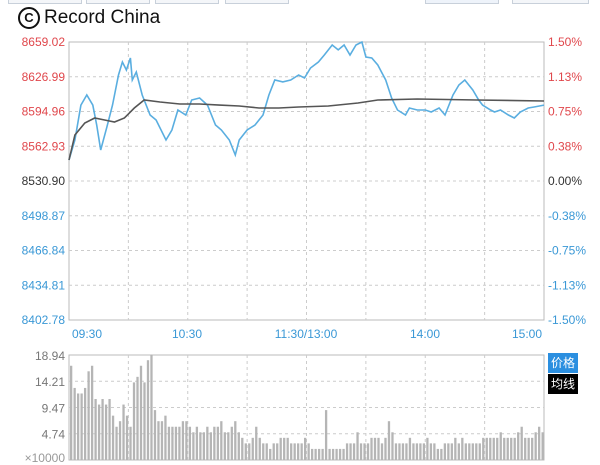 The image size is (600, 465). Describe the element at coordinates (565, 77) in the screenshot. I see `y-tick-label-right: 1.13%` at that location.